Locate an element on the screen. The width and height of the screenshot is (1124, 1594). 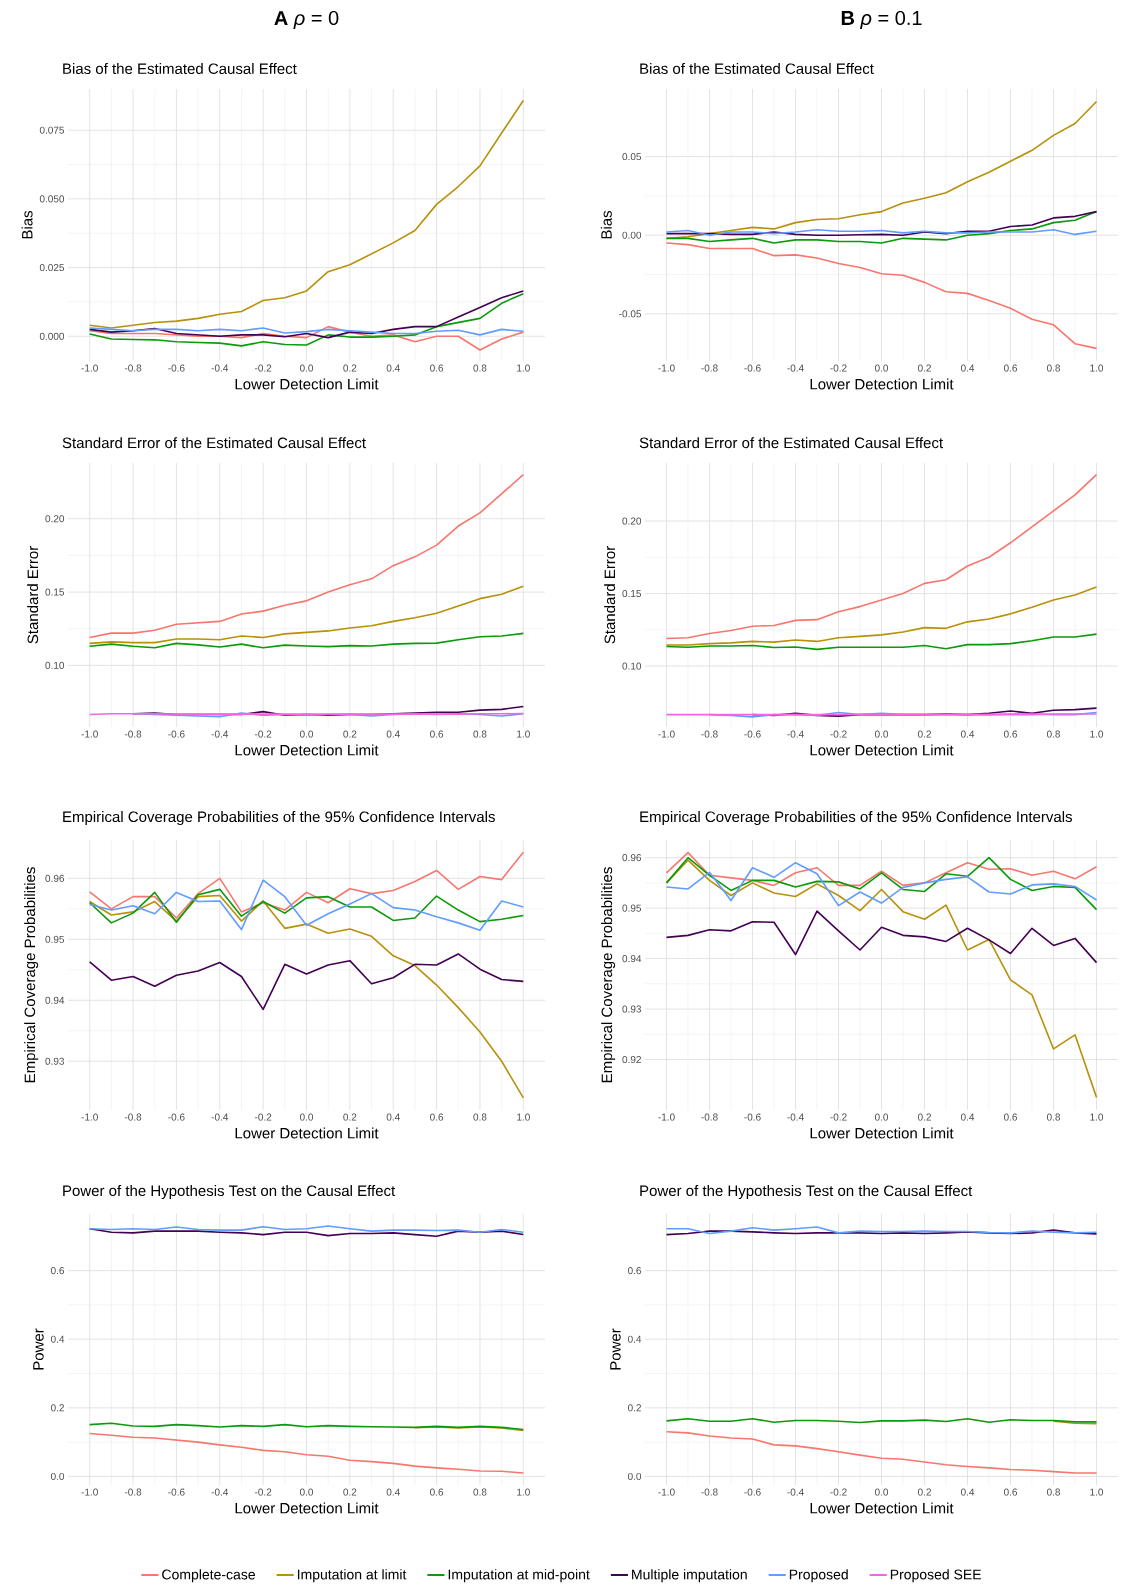
y-tick-label: 0.10 is located at coordinates (632, 666).